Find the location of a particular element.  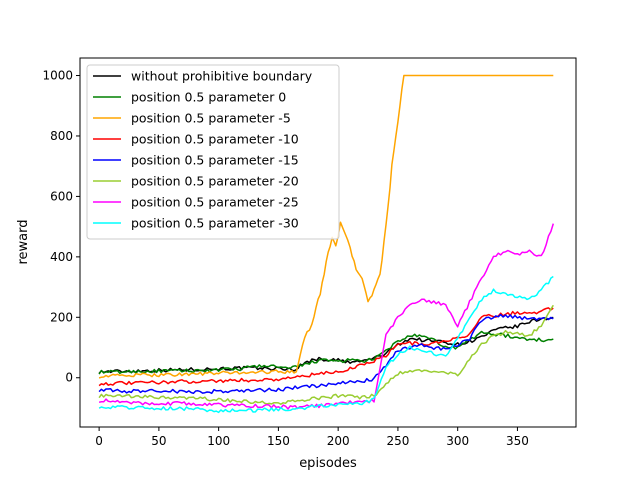

x-axis-label: episodes is located at coordinates (328, 463).